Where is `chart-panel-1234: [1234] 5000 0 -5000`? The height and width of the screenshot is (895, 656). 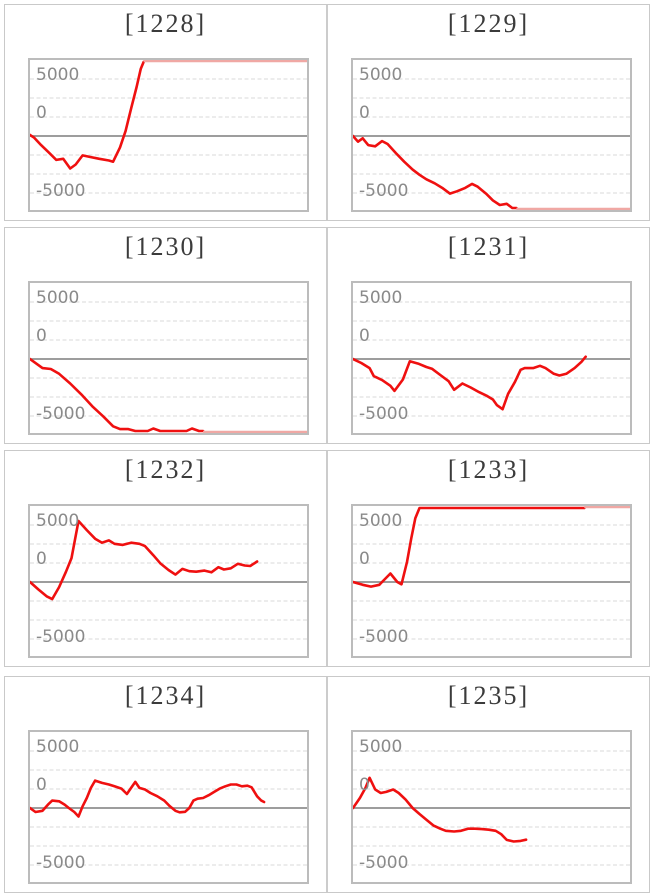
chart-panel-1234: [1234] 5000 0 -5000 is located at coordinates (165, 784).